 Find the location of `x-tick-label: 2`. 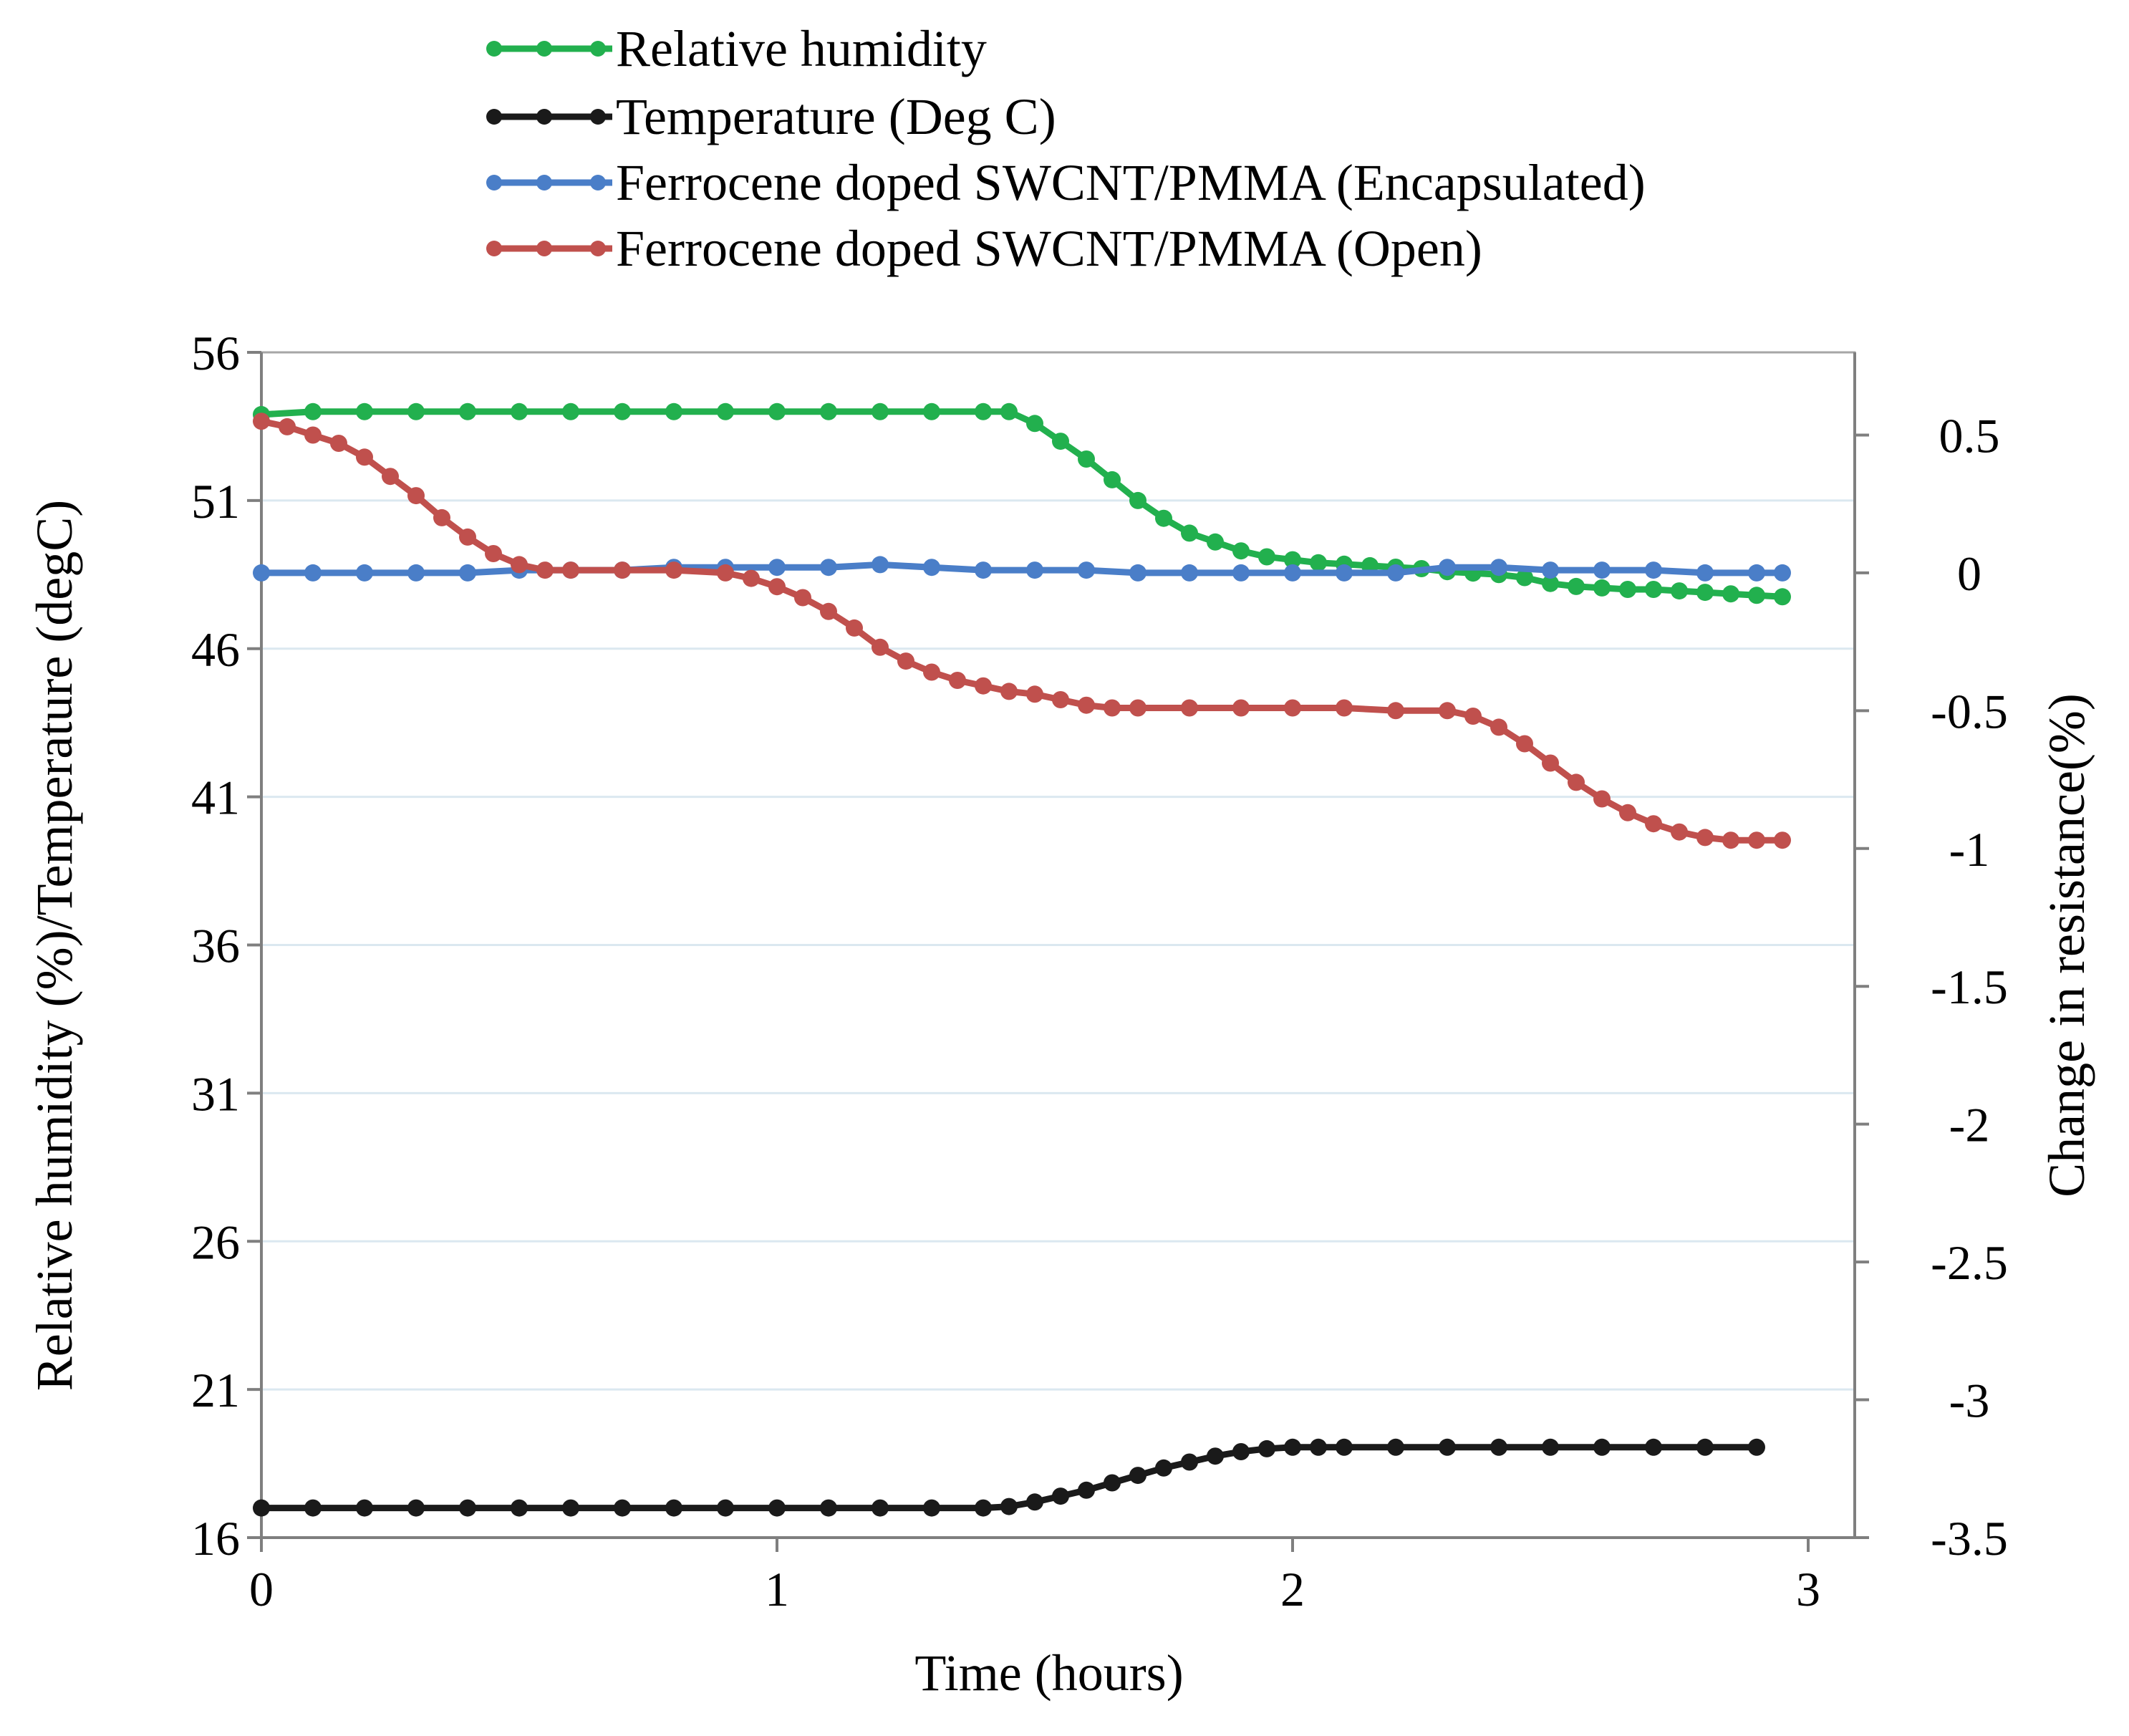

x-tick-label: 2 is located at coordinates (1292, 1589).